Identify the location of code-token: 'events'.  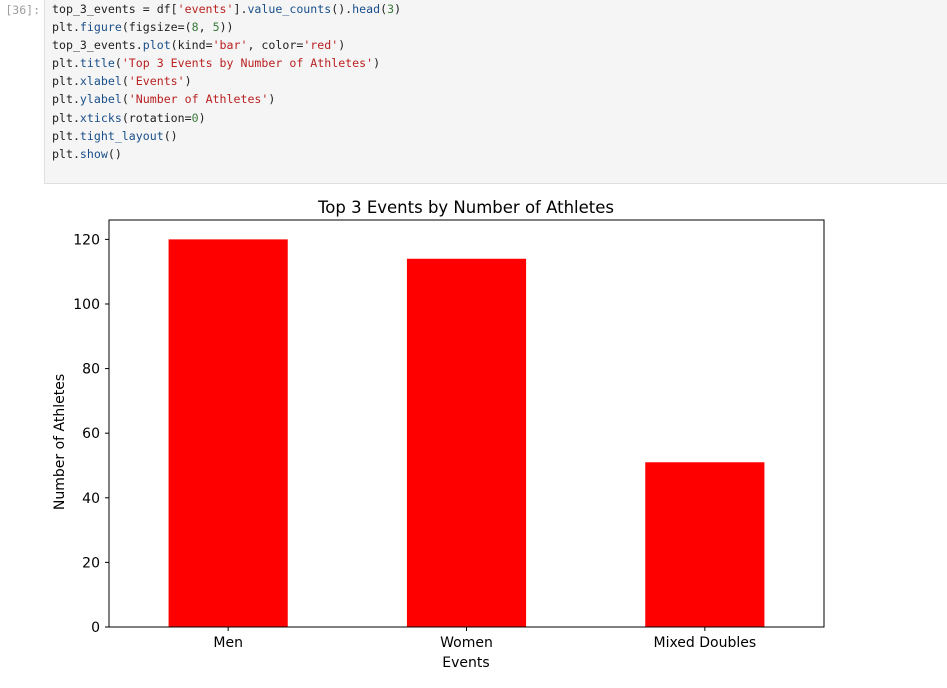
(205, 9).